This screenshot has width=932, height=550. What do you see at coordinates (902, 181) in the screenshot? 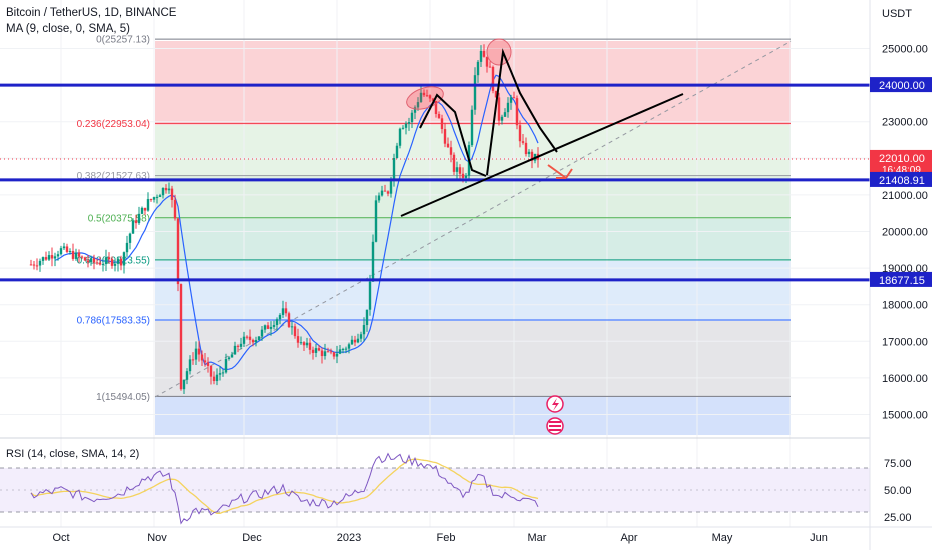
I see `price-tag-label: 21408.91` at bounding box center [902, 181].